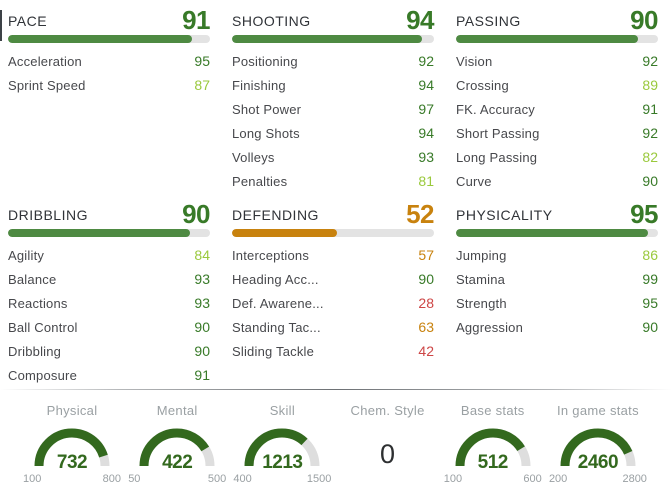 The width and height of the screenshot is (672, 485). What do you see at coordinates (109, 327) in the screenshot?
I see `stat-row: Ball Control 90` at bounding box center [109, 327].